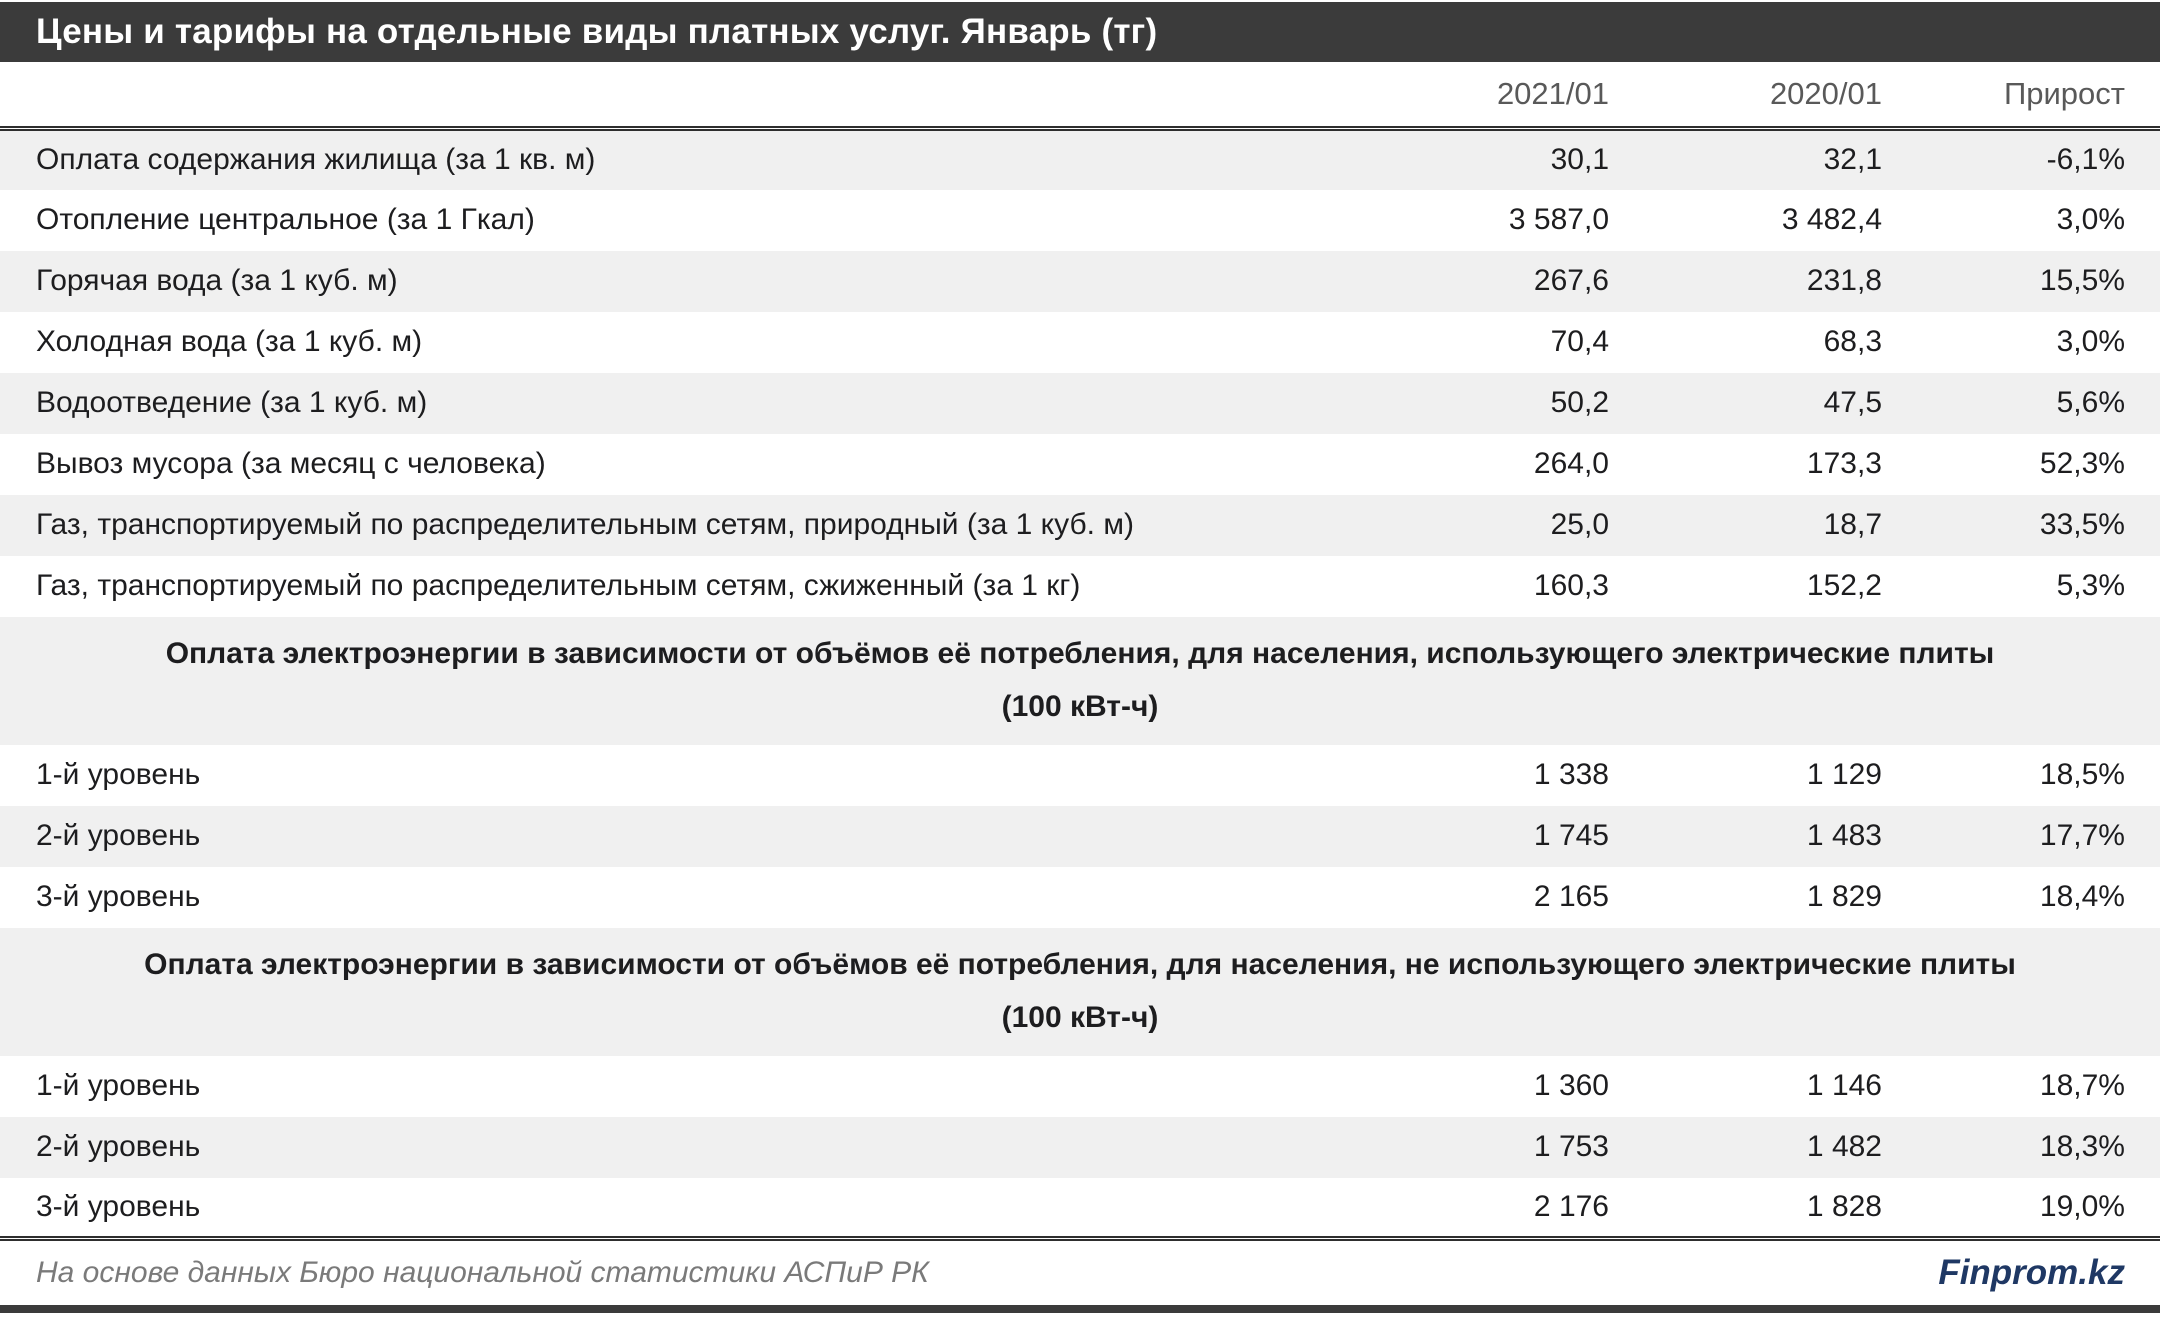  Describe the element at coordinates (1080, 1309) in the screenshot. I see `bottom-divider` at that location.